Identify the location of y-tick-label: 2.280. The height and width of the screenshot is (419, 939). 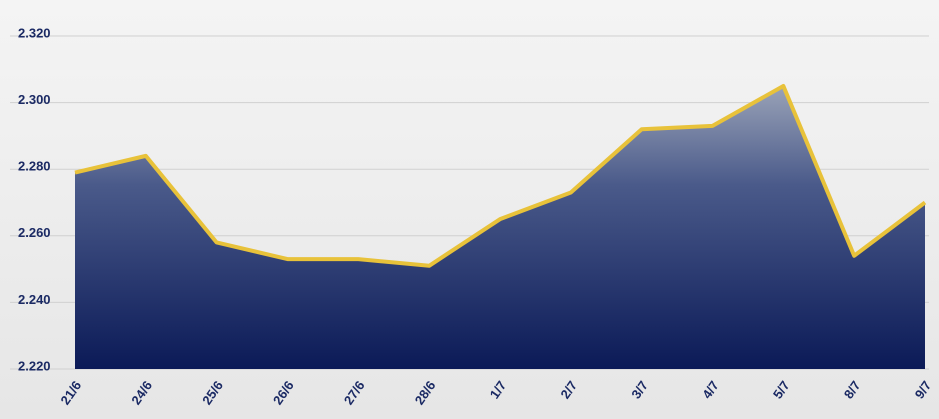
(34, 166).